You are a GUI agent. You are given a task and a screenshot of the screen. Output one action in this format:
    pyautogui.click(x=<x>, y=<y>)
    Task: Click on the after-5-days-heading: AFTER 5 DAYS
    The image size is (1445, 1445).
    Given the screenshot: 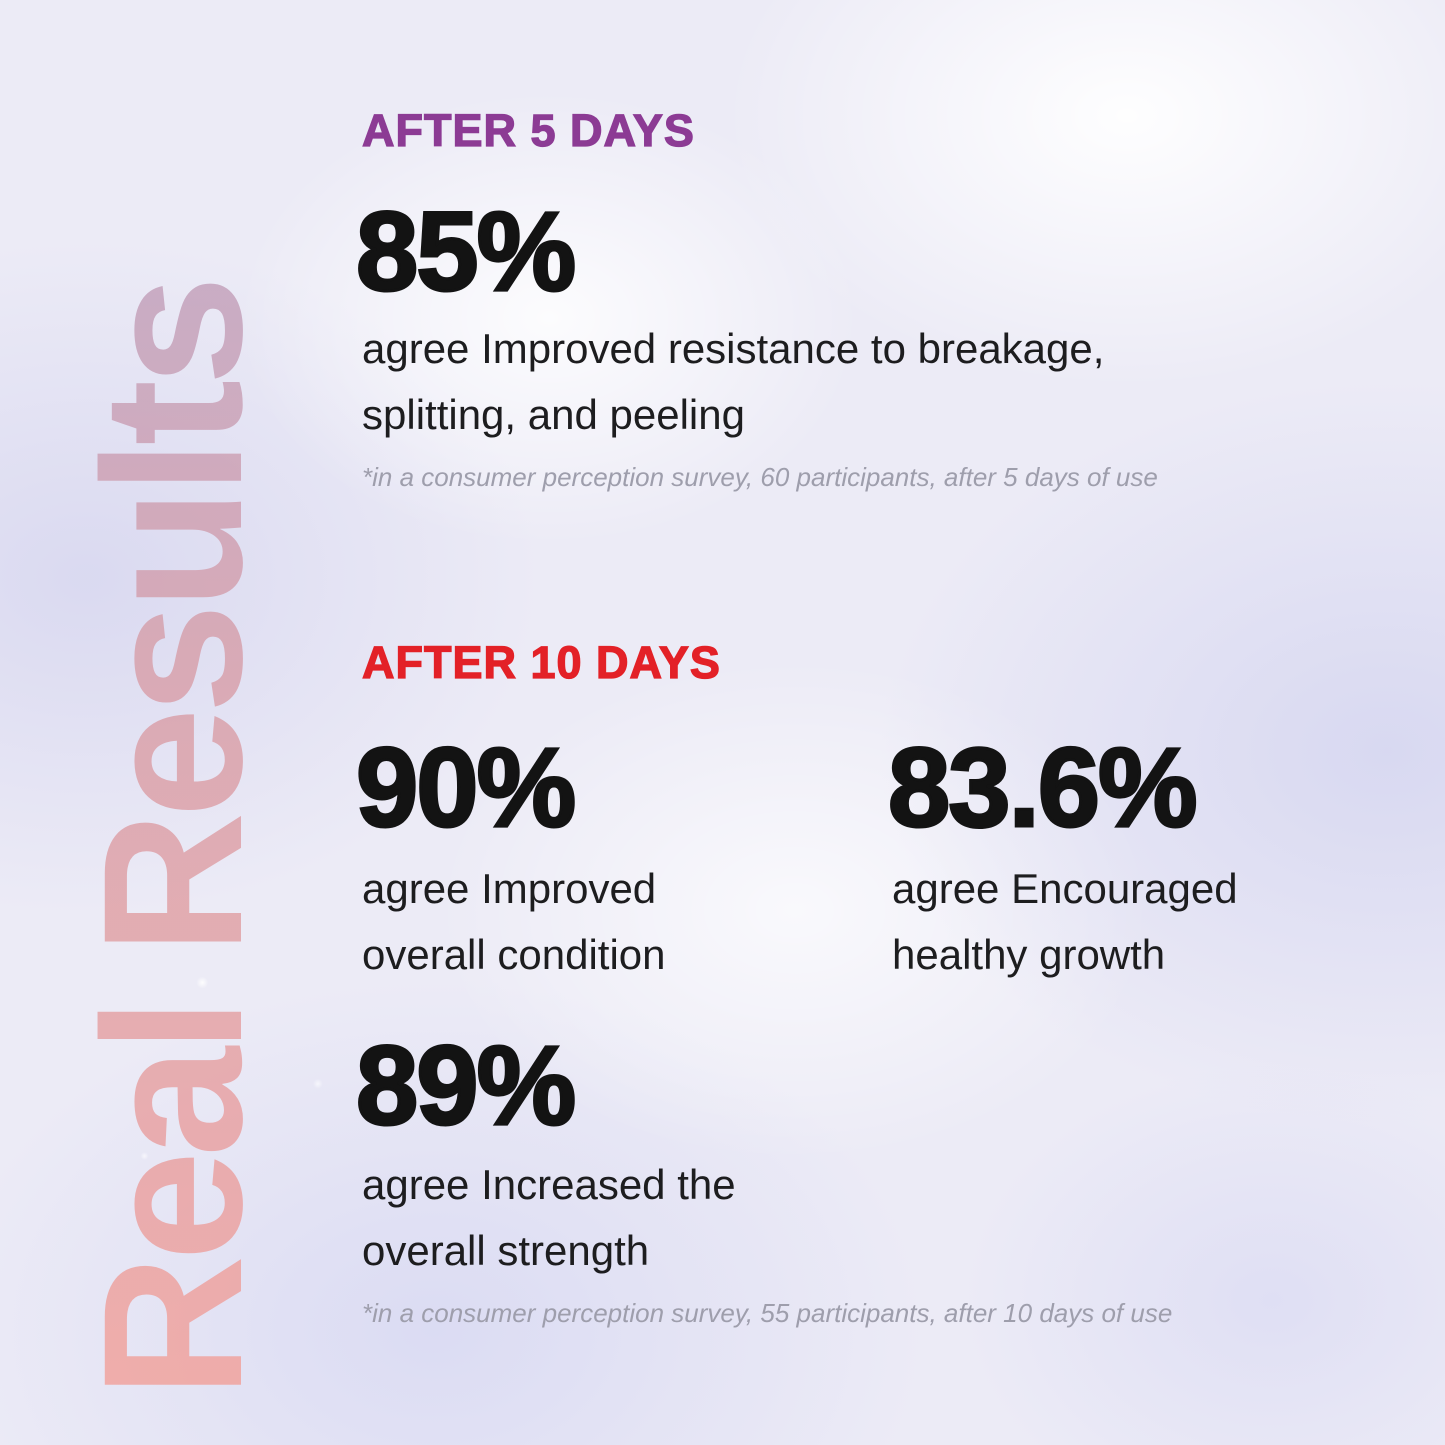 What is the action you would take?
    pyautogui.click(x=528, y=130)
    